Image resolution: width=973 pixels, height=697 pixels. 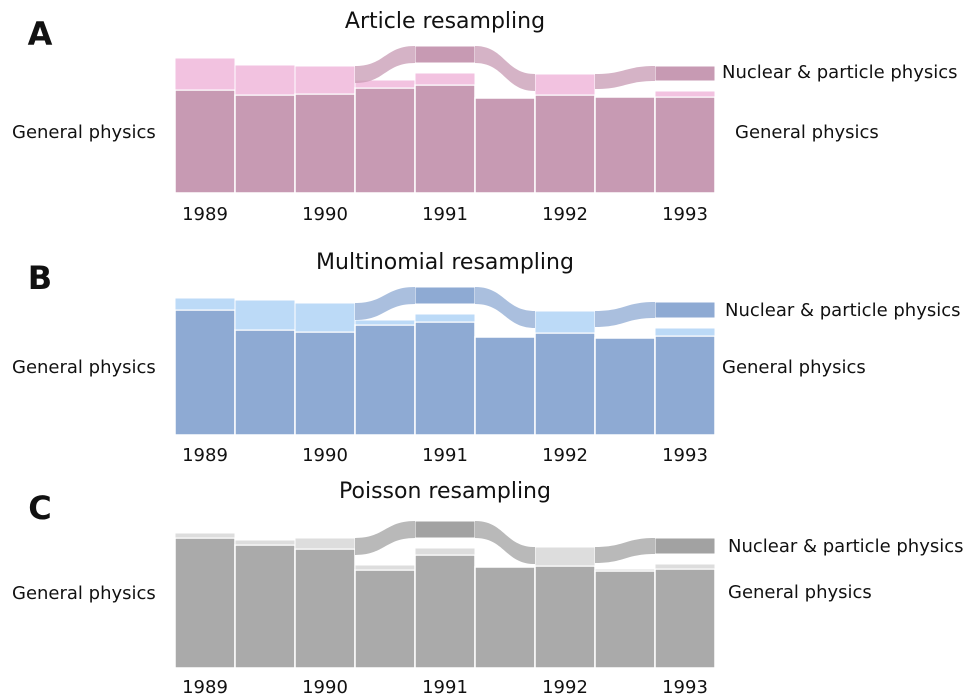 I want to click on panel-letter: A, so click(x=40, y=34).